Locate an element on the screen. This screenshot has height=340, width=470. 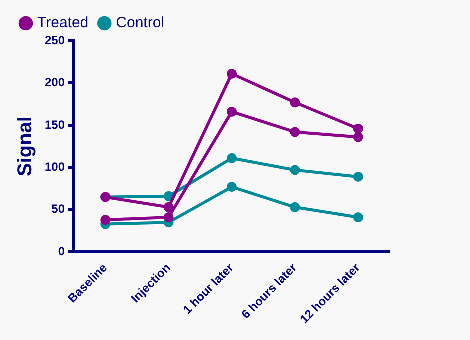
y-tick-label: 100 is located at coordinates (55, 167).